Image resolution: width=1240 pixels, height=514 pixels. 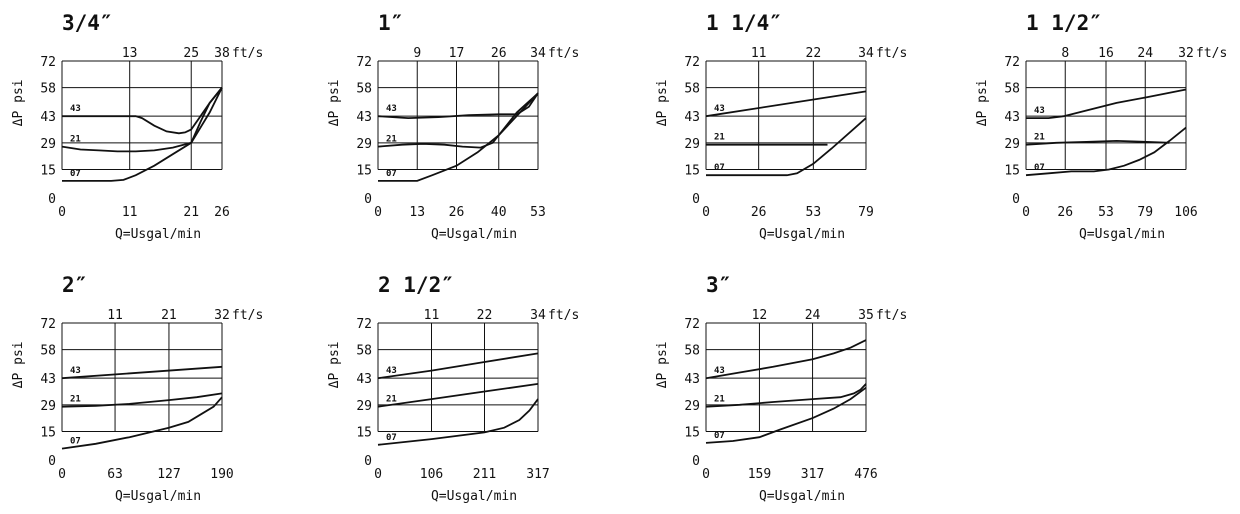 I want to click on top-velocity-tick-label: 26, so click(x=499, y=53).